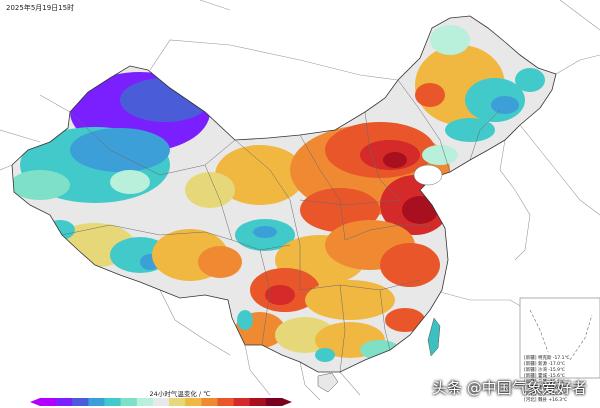  What do you see at coordinates (545, 376) in the screenshot?
I see `station-entry: [新疆] 霍城 -15.6℃` at bounding box center [545, 376].